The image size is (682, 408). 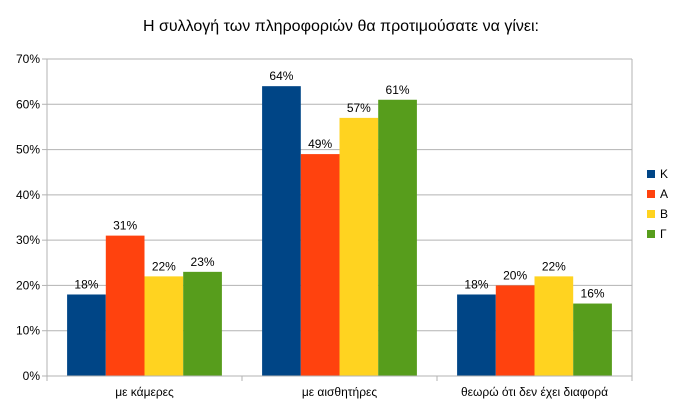 What do you see at coordinates (28, 104) in the screenshot?
I see `y-tick-label: 60%` at bounding box center [28, 104].